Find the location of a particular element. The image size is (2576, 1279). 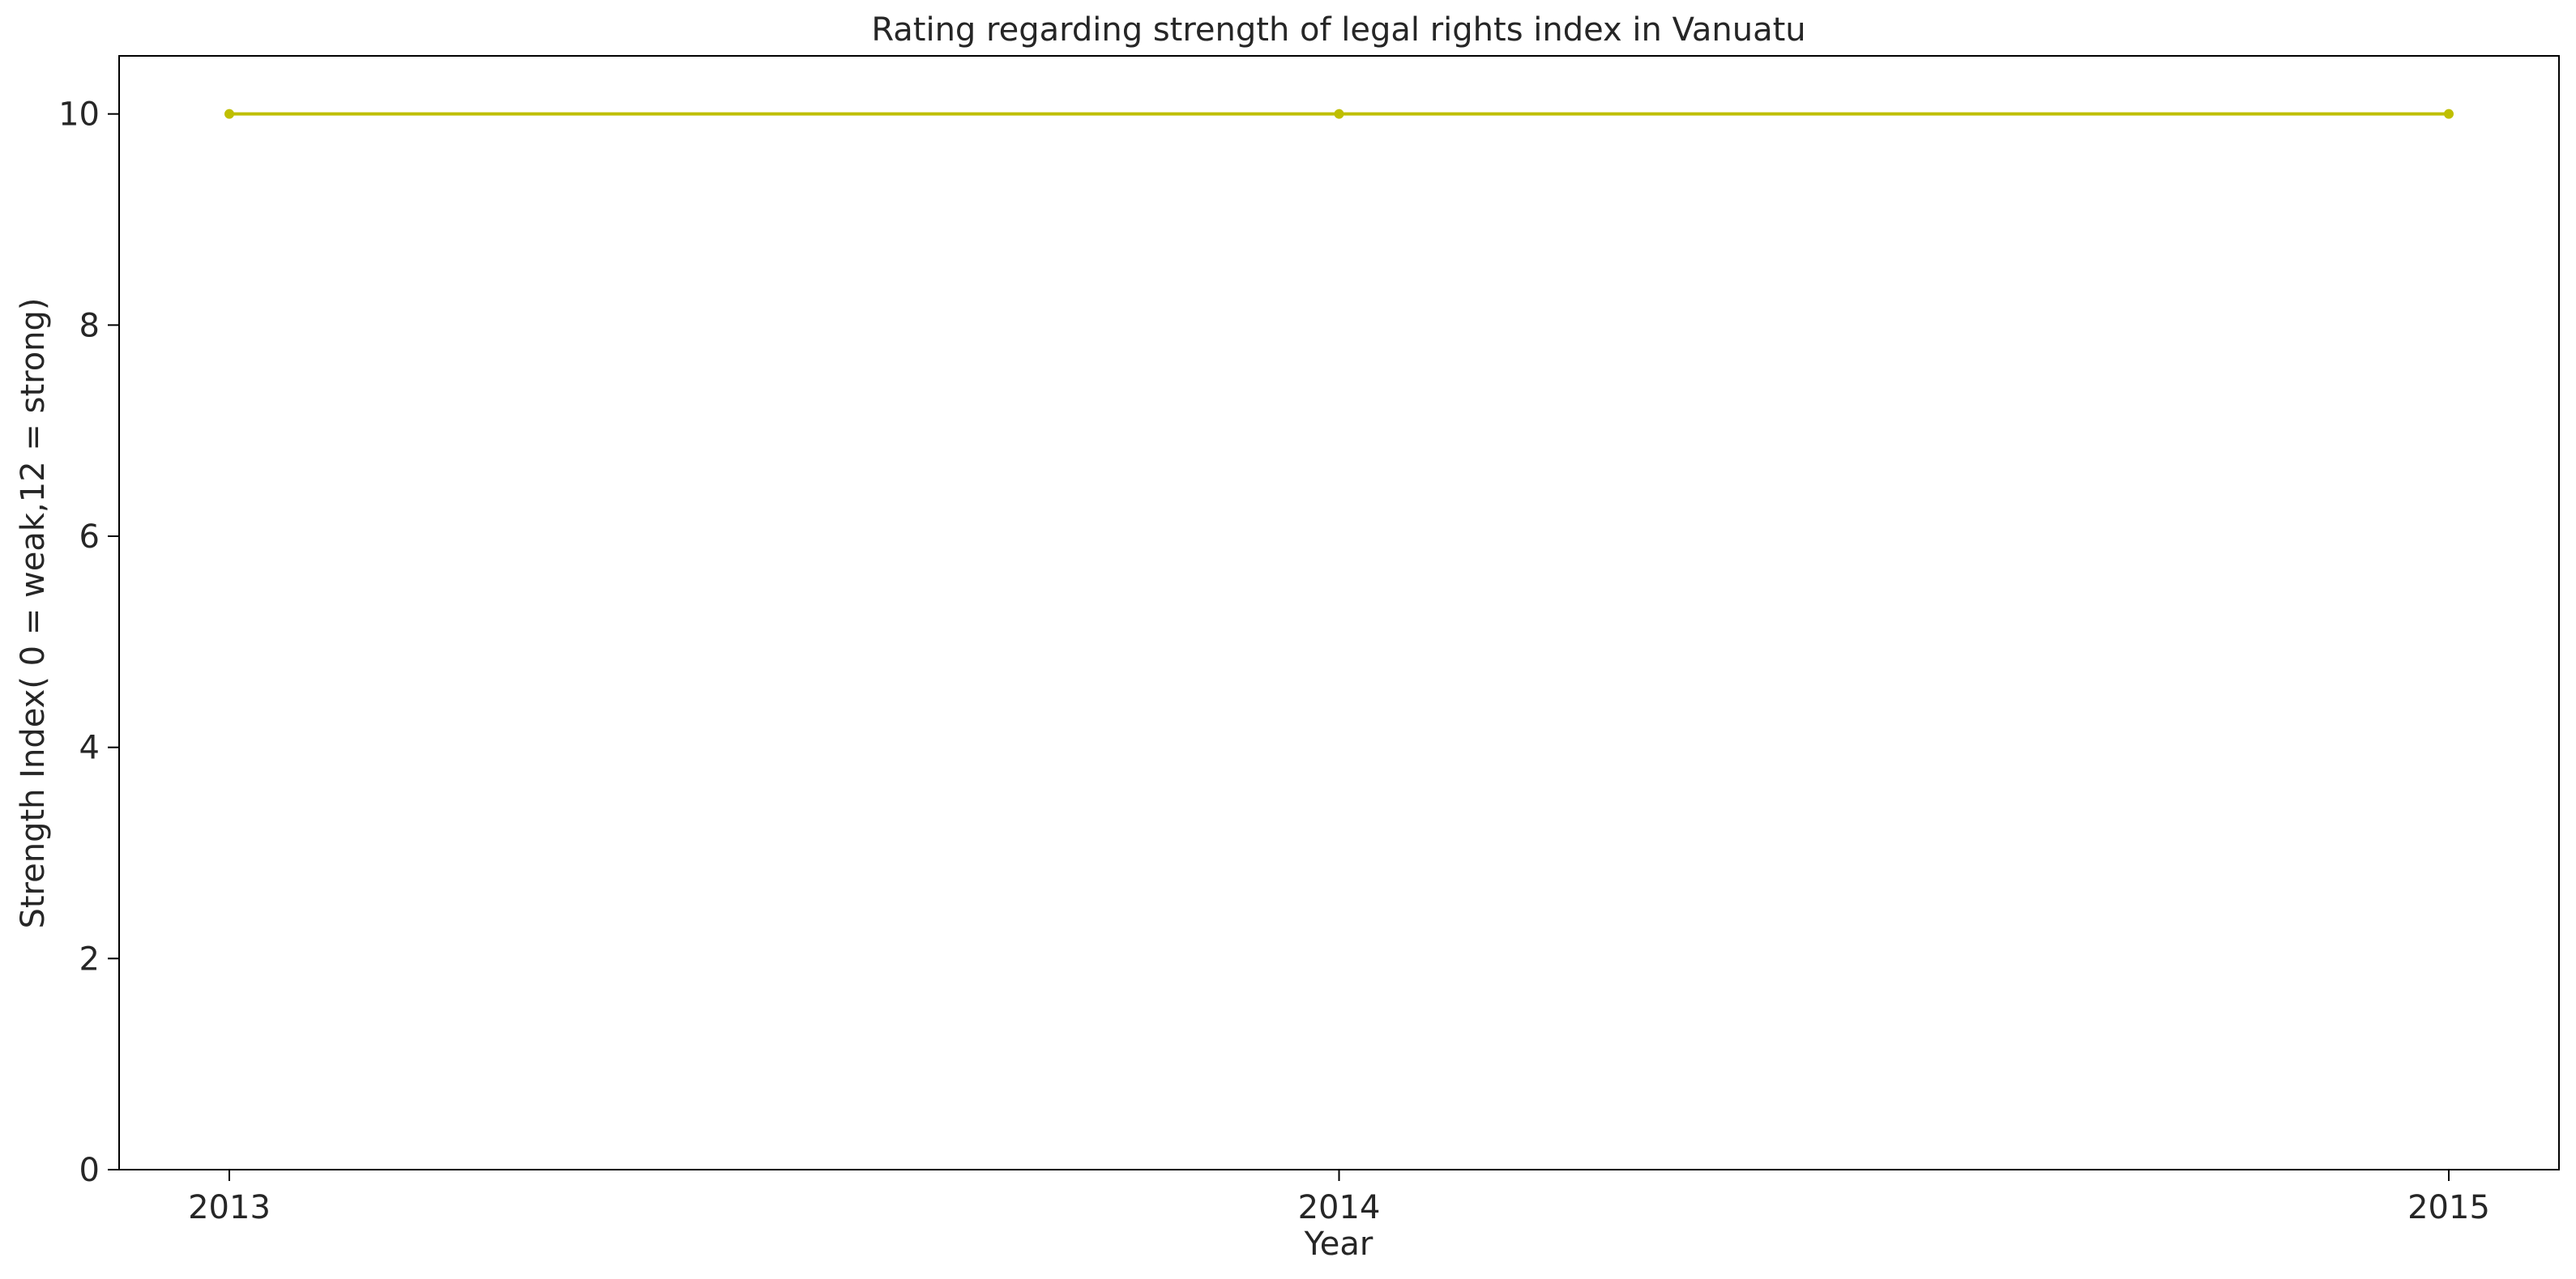

y-tick-label: 10 is located at coordinates (79, 115).